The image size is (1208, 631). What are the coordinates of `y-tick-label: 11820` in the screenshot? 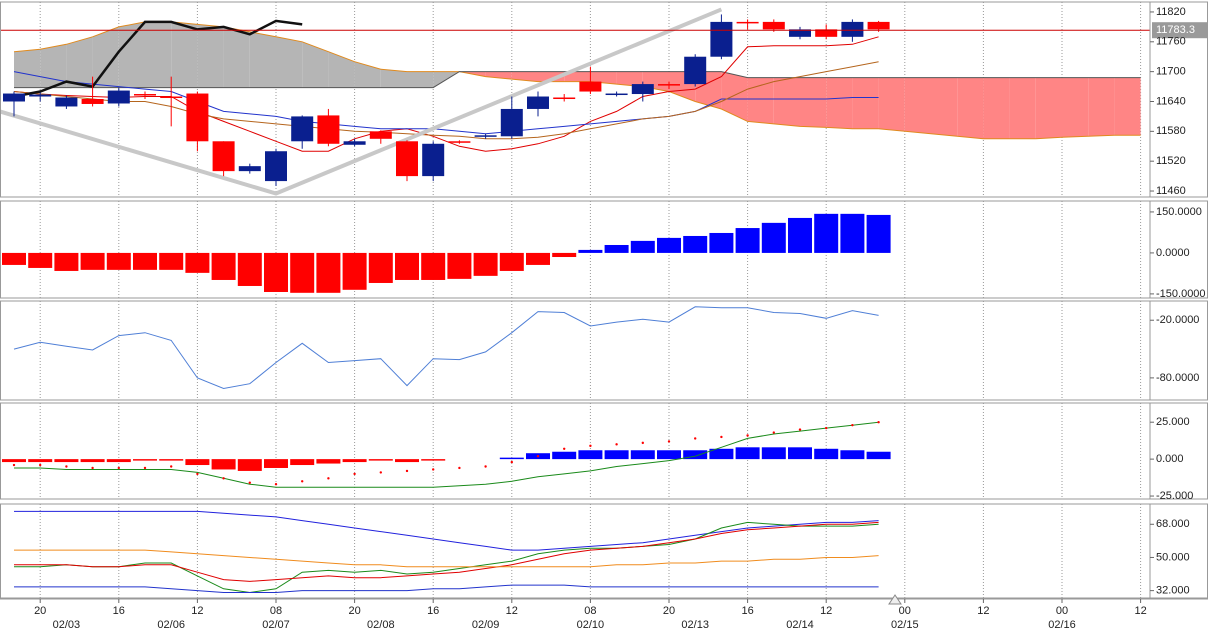 It's located at (1171, 12).